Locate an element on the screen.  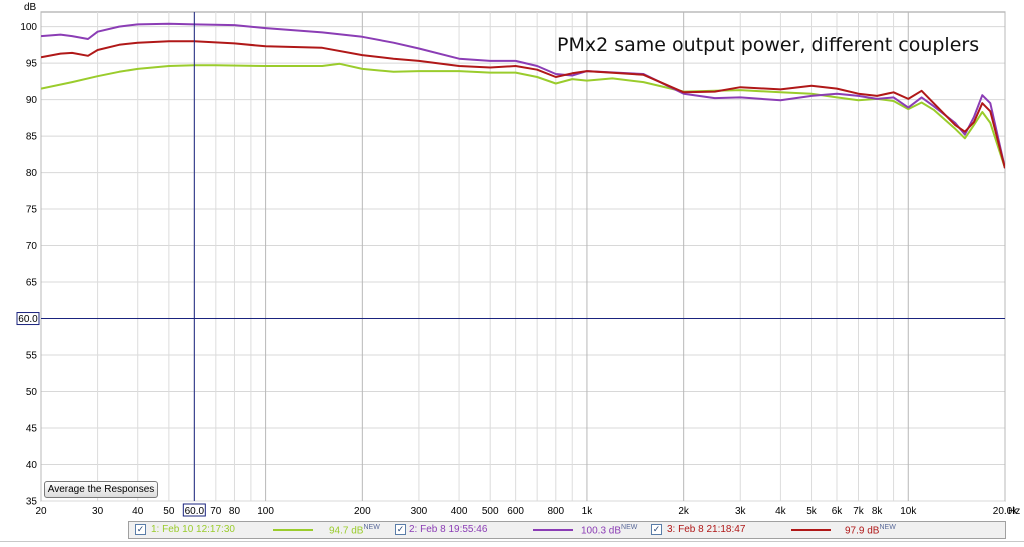
x-tick-label: 40 is located at coordinates (138, 511).